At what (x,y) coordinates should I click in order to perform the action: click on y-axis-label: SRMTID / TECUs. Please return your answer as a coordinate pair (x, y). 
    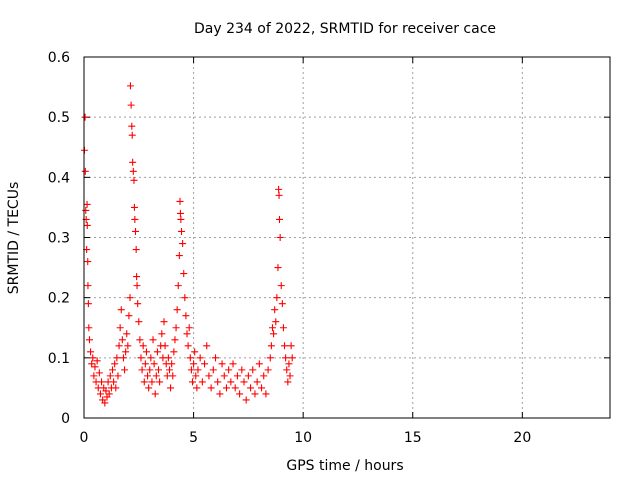
    Looking at the image, I should click on (14, 238).